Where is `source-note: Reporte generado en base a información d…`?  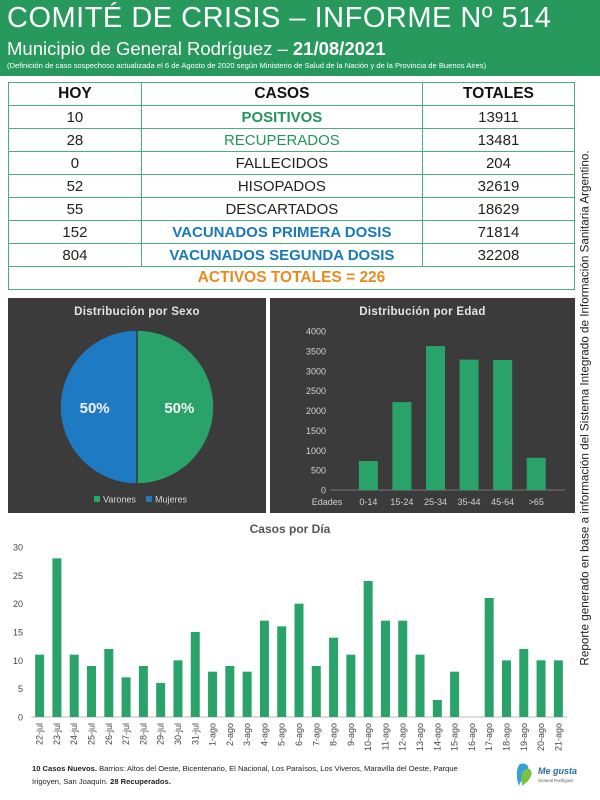 source-note: Reporte generado en base a información d… is located at coordinates (585, 408).